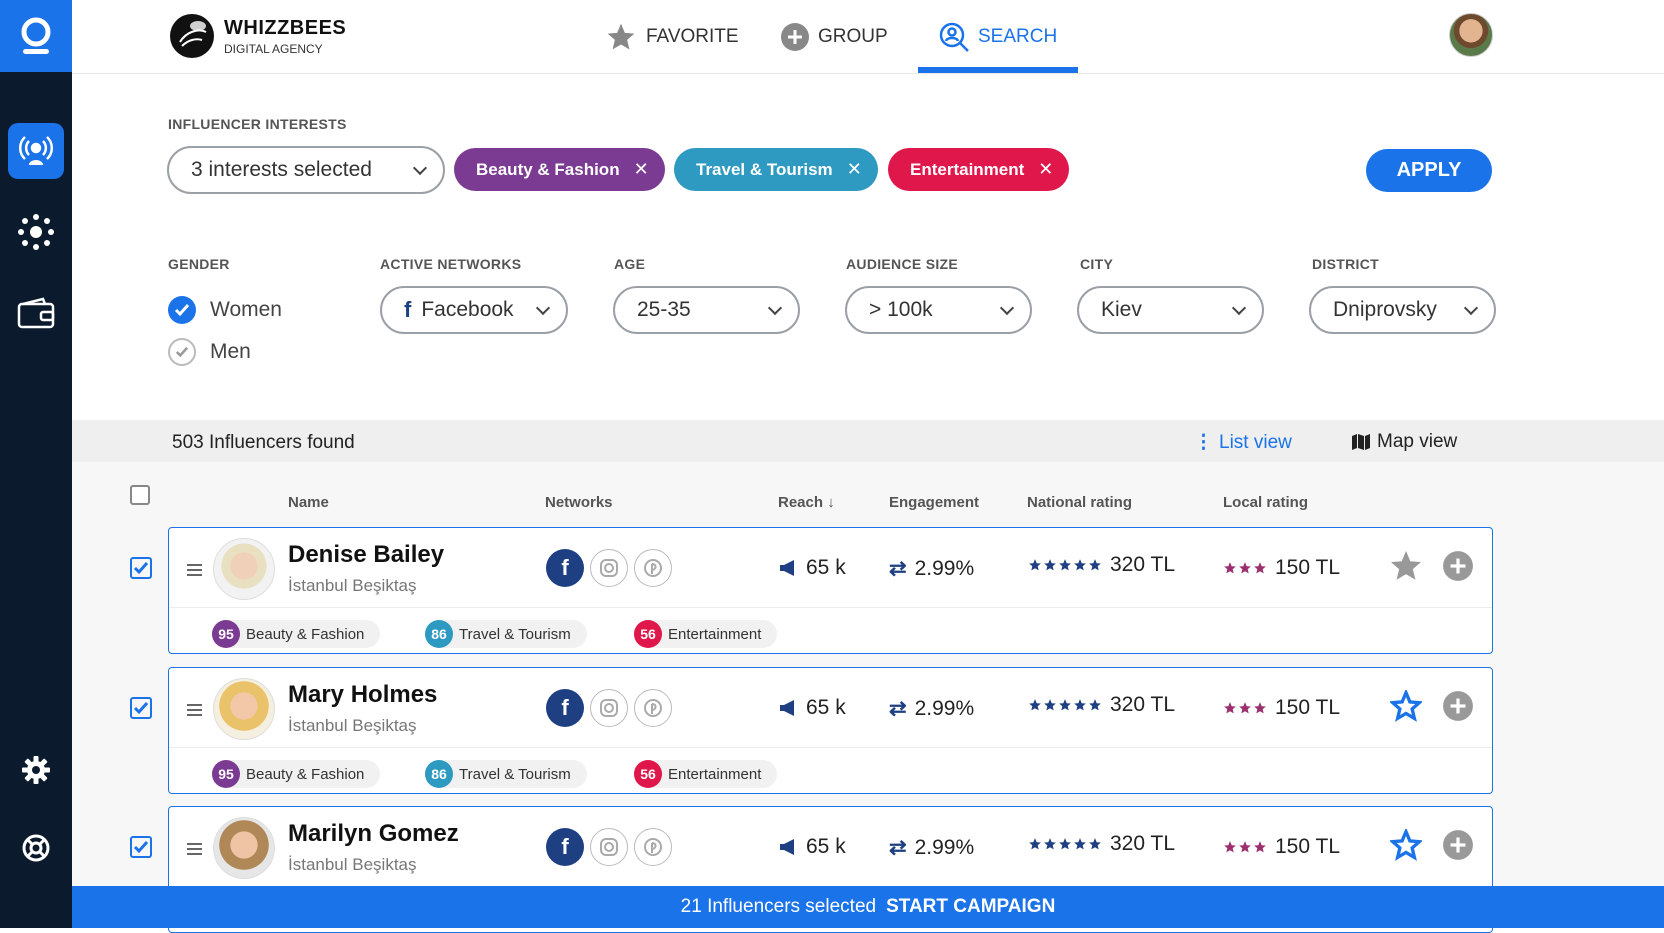 The image size is (1664, 933). Describe the element at coordinates (938, 310) in the screenshot. I see `audience-select: > 100k` at that location.